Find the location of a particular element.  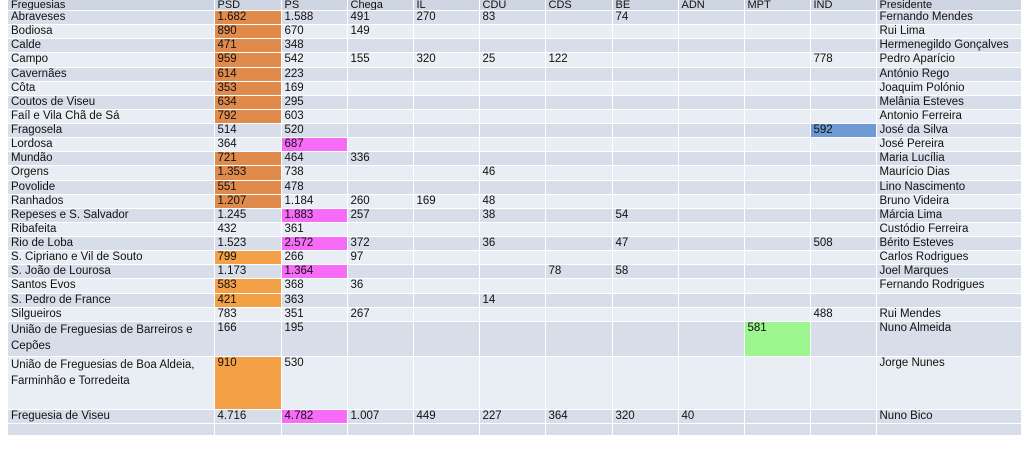

cell-freguesia: Silgueiros is located at coordinates (111, 314).